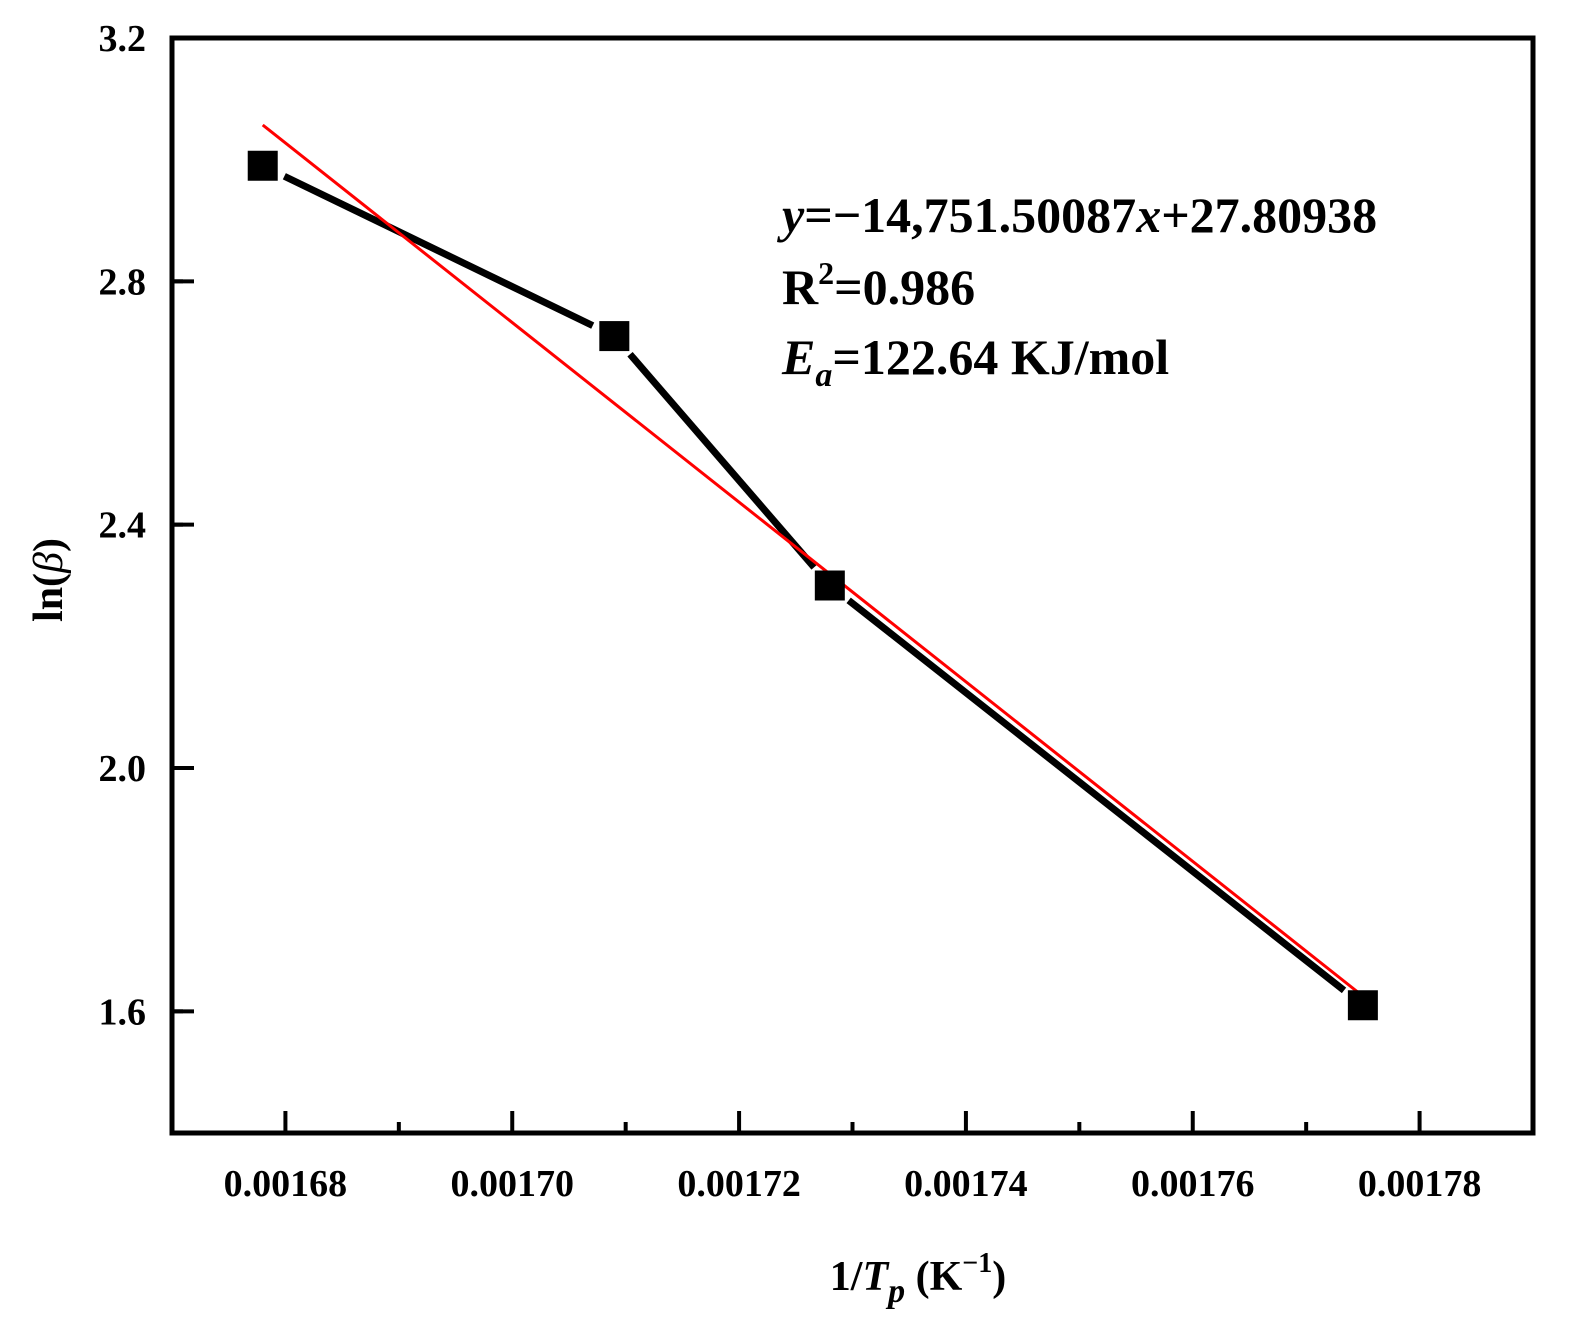  I want to click on x-axis-title: 1/Tp (K−1), so click(918, 1279).